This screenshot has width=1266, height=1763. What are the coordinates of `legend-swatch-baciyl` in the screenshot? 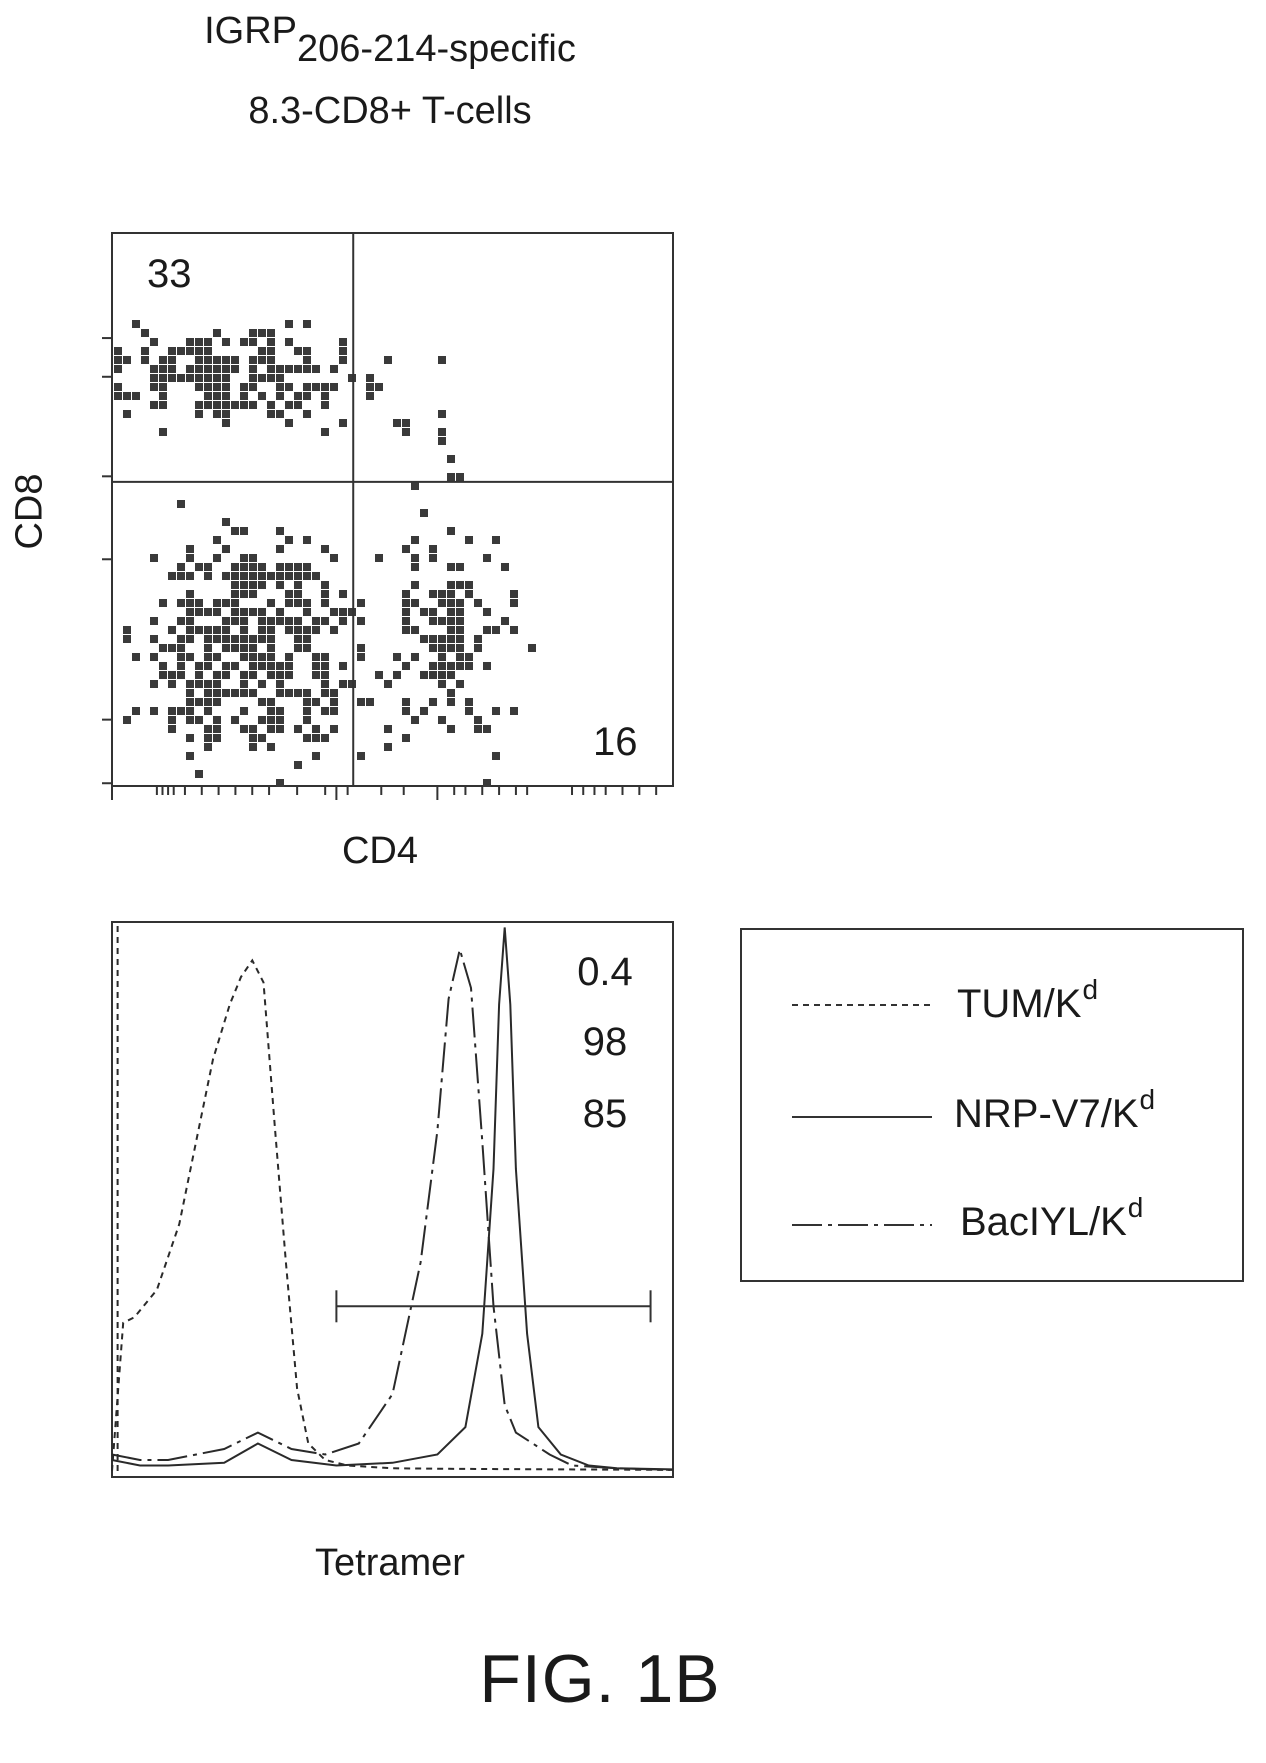 It's located at (862, 1225).